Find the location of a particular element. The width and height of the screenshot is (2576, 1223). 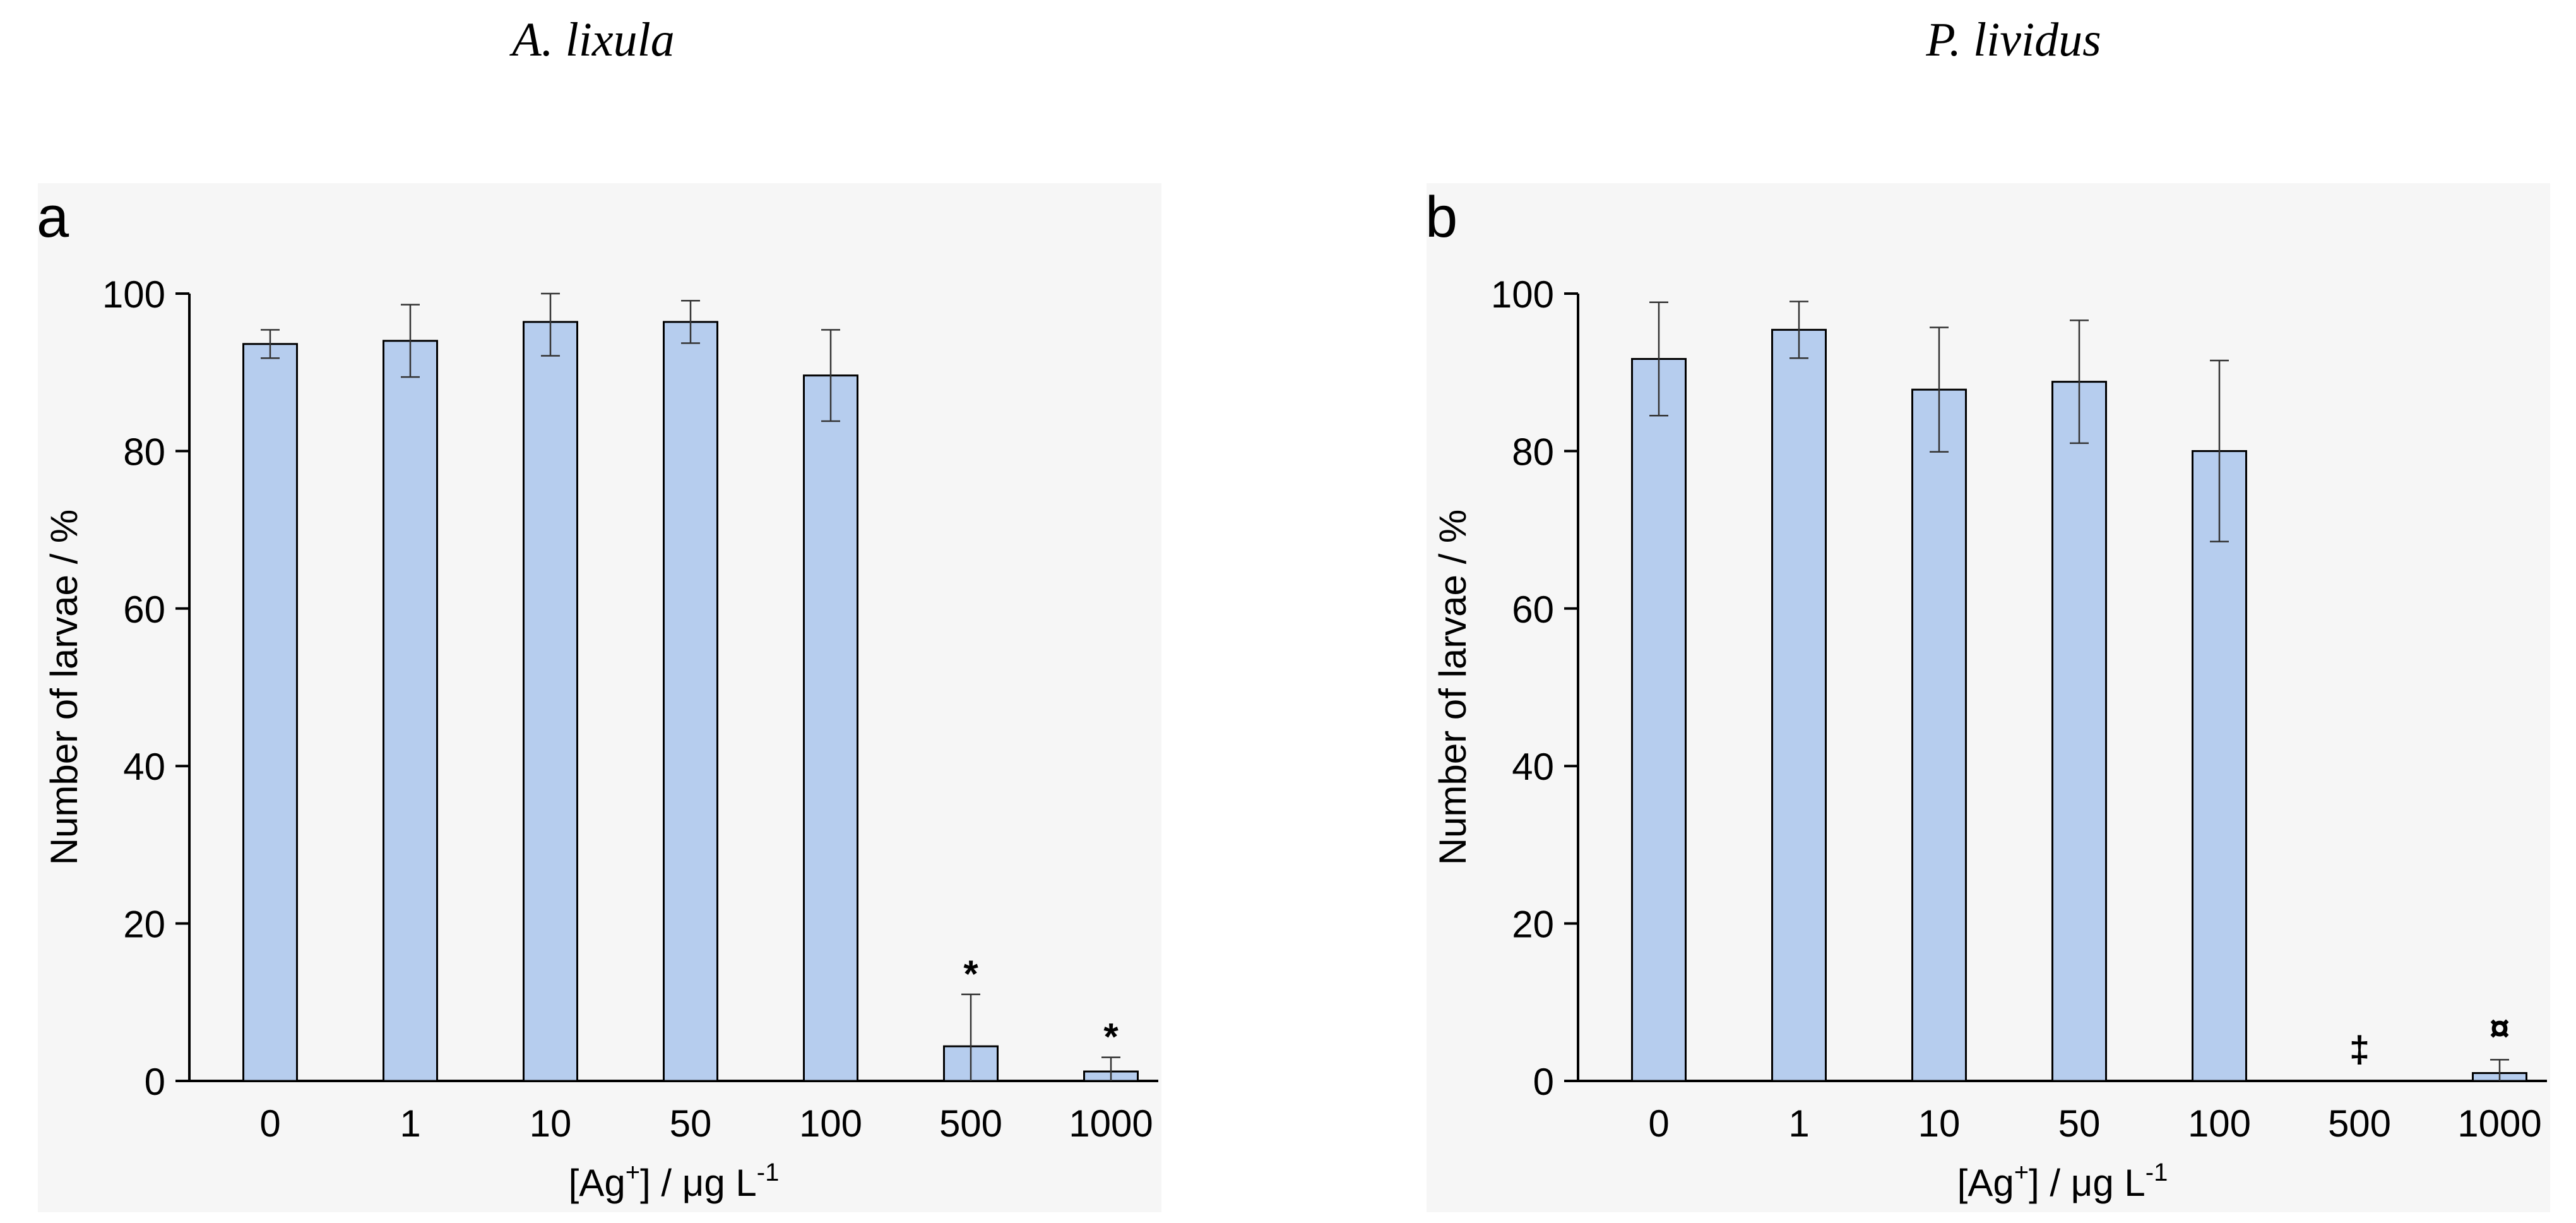

significance-marker: ¤ is located at coordinates (2500, 1028).